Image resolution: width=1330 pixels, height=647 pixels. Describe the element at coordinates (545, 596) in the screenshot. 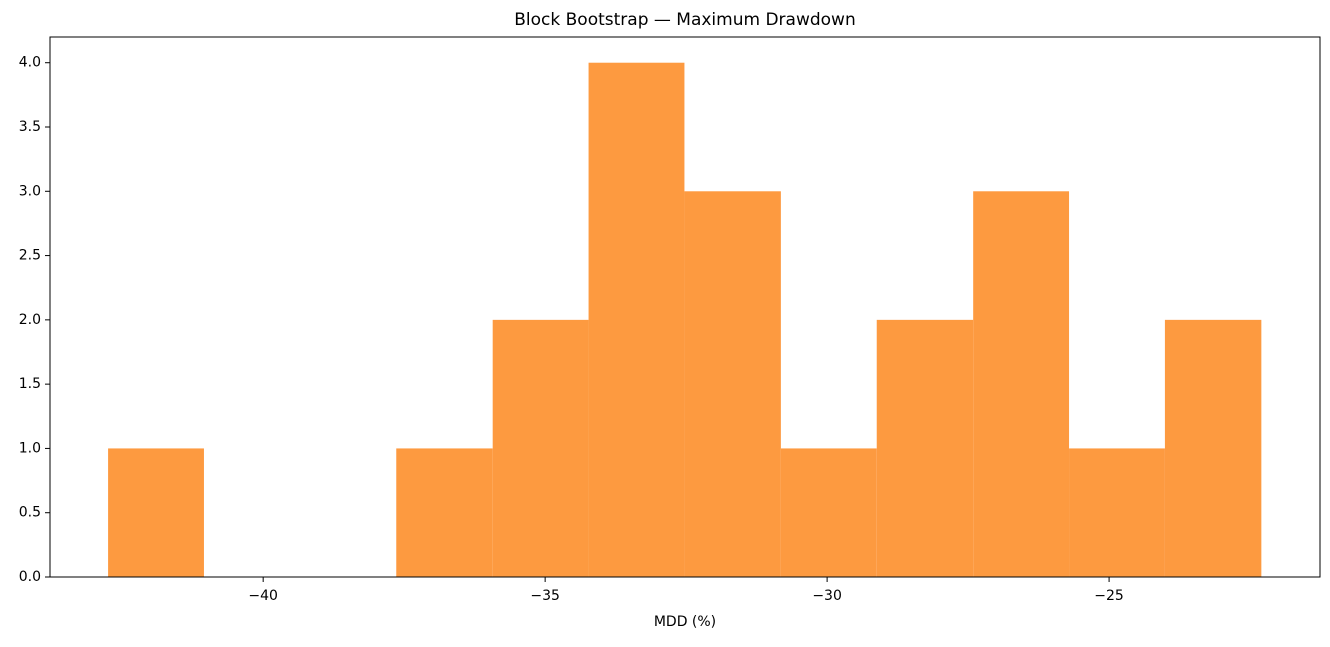

I see `x-tick-label: −35` at that location.